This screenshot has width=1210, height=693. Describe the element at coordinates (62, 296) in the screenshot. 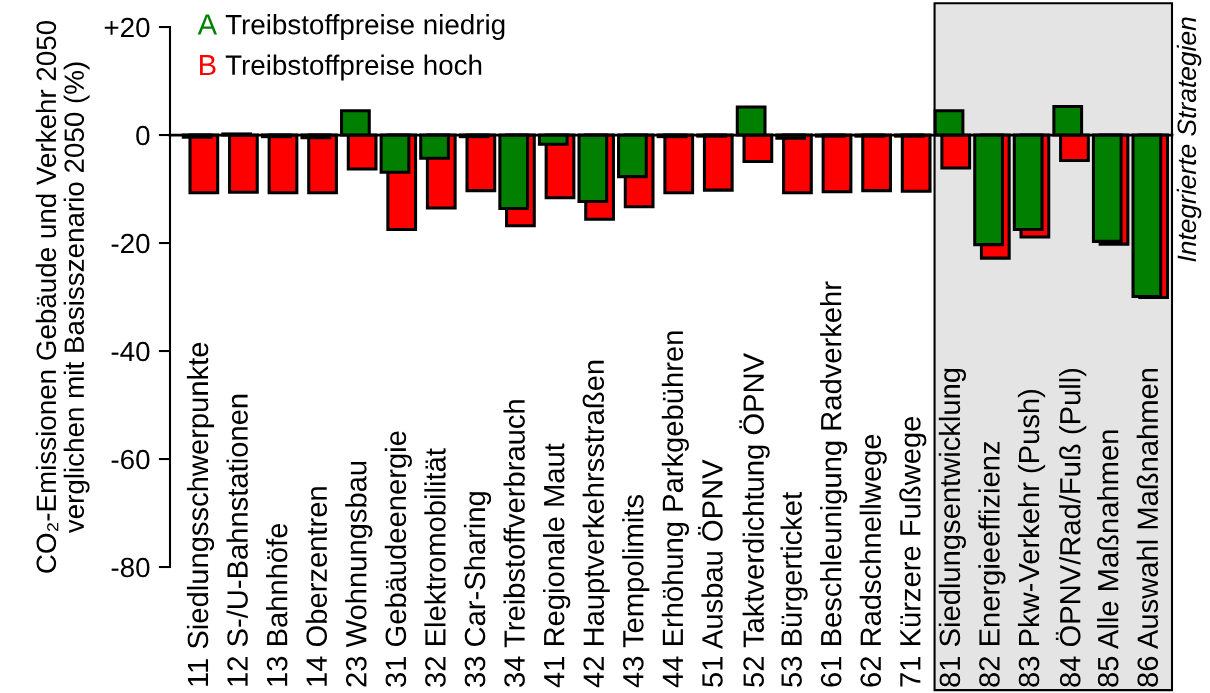

I see `y-axis-title: CO₂-Emissionen Gebäude und Verkehr 2050 verglichen mit Basisszenario 2050 (%)` at that location.